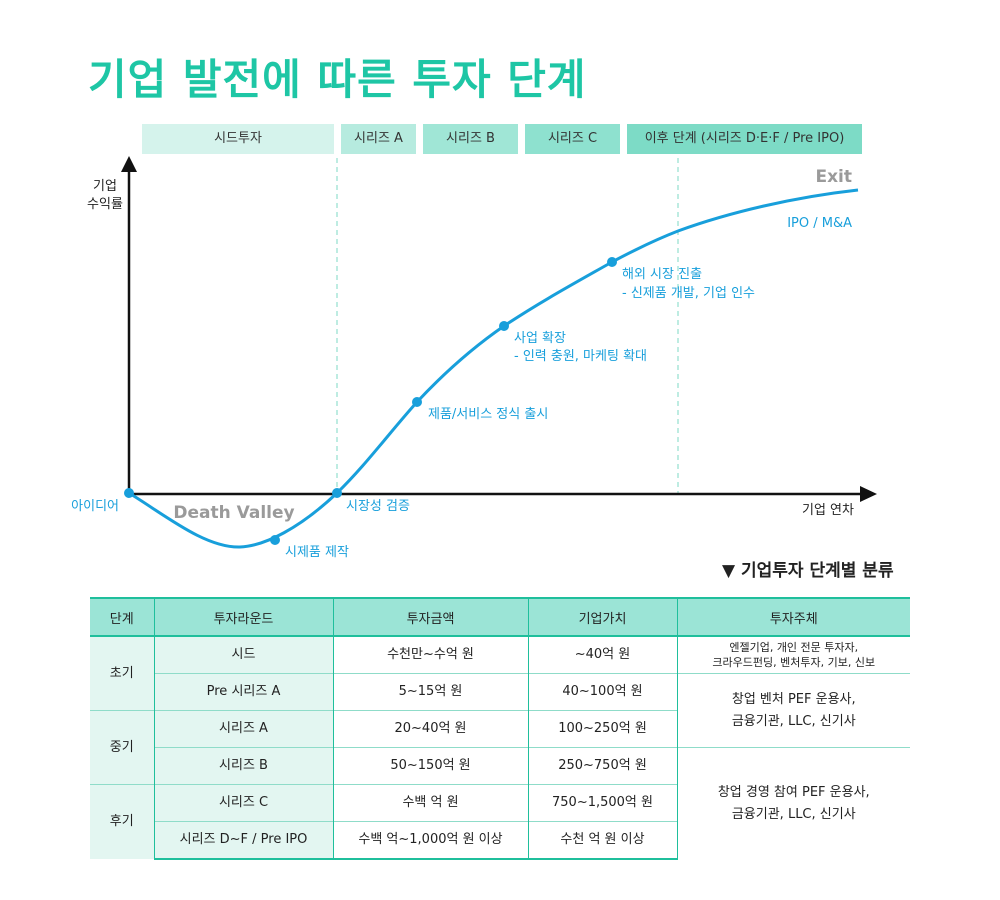 The height and width of the screenshot is (900, 1000). Describe the element at coordinates (793, 617) in the screenshot. I see `header-investor: 투자주체` at that location.